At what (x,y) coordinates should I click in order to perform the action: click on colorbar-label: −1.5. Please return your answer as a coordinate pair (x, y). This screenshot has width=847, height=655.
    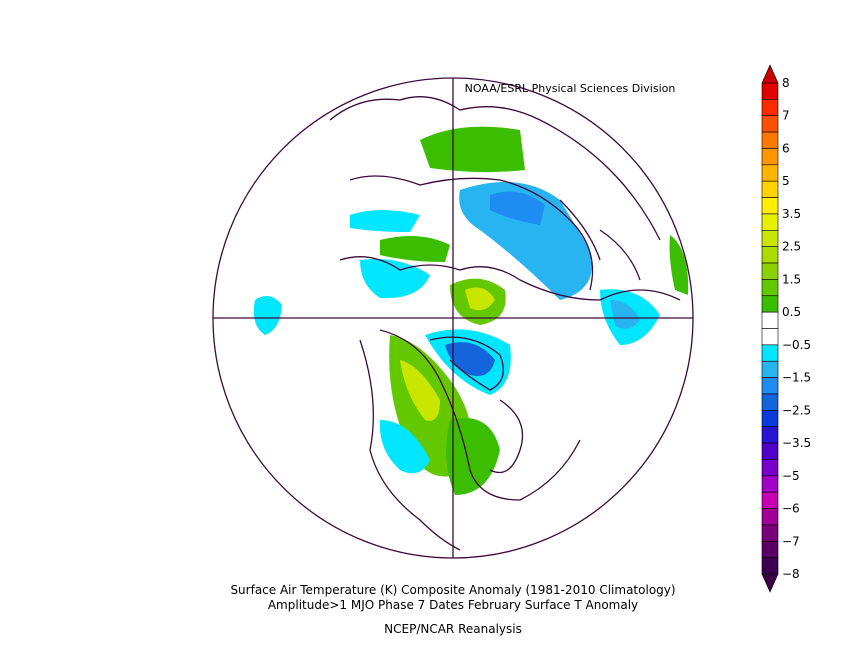
    Looking at the image, I should click on (796, 378).